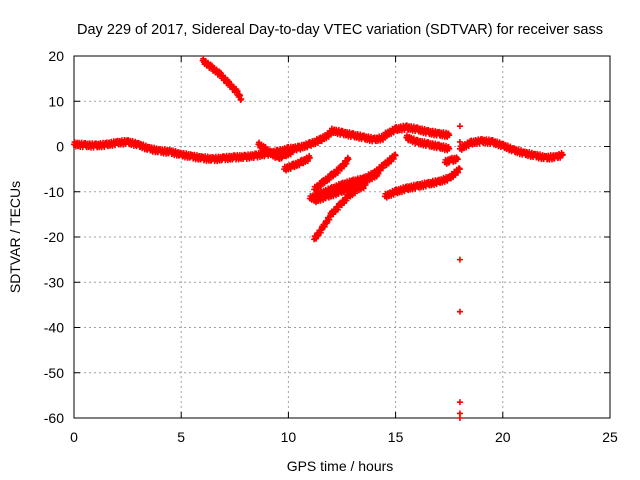  Describe the element at coordinates (511, 149) in the screenshot. I see `series-band-19-23h` at that location.